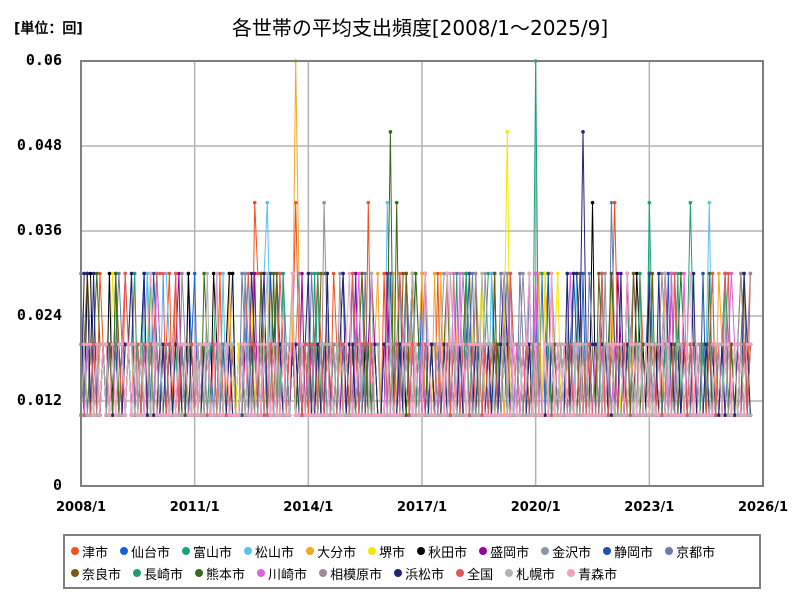 The image size is (800, 600). I want to click on x-tick-label: 2020/1, so click(535, 507).